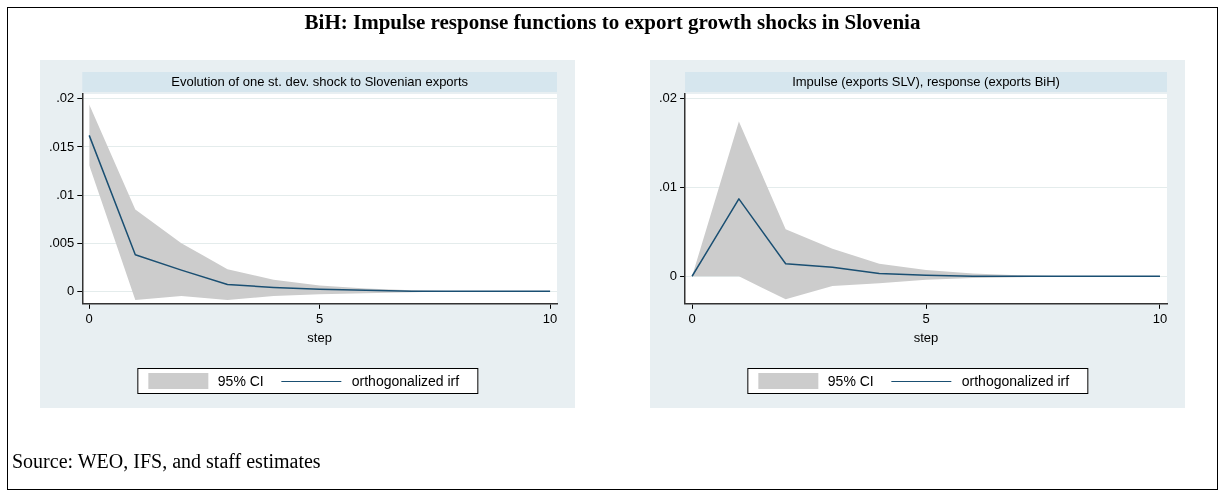  I want to click on text: BiH: Impulse response functions to export growth shocks in Slovenia, so click(612, 22).